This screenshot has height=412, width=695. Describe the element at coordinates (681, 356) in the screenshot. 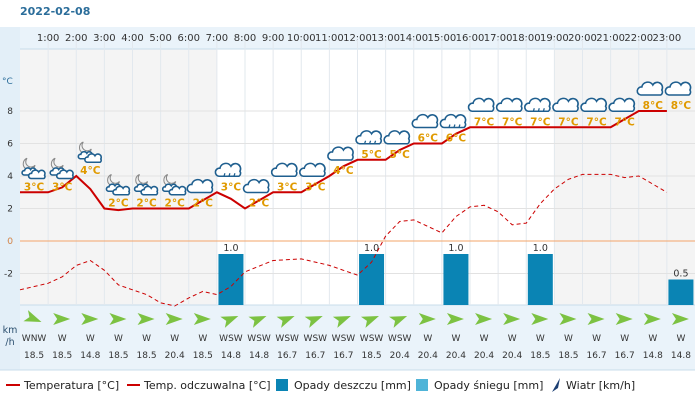

I see `wind-speed-label: 14.8` at that location.